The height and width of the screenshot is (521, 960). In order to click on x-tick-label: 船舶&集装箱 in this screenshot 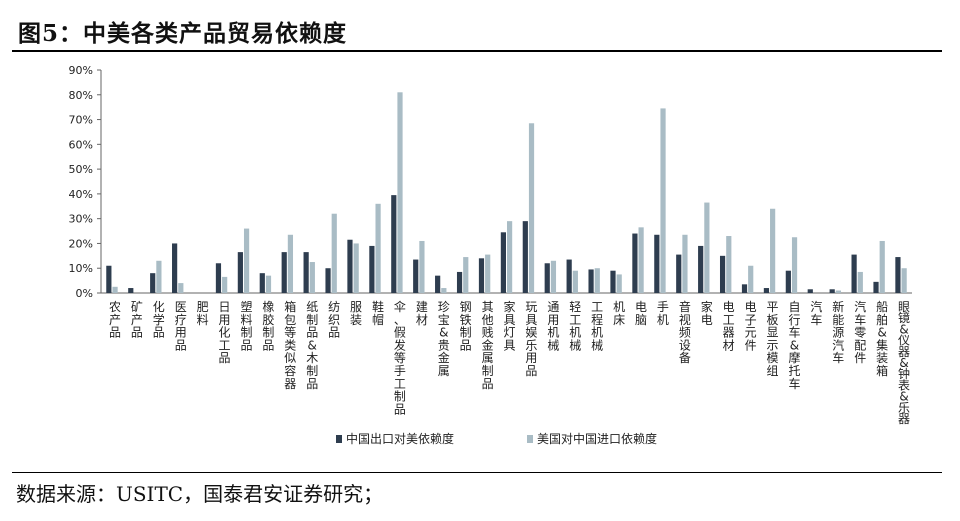, I will do `click(882, 339)`.